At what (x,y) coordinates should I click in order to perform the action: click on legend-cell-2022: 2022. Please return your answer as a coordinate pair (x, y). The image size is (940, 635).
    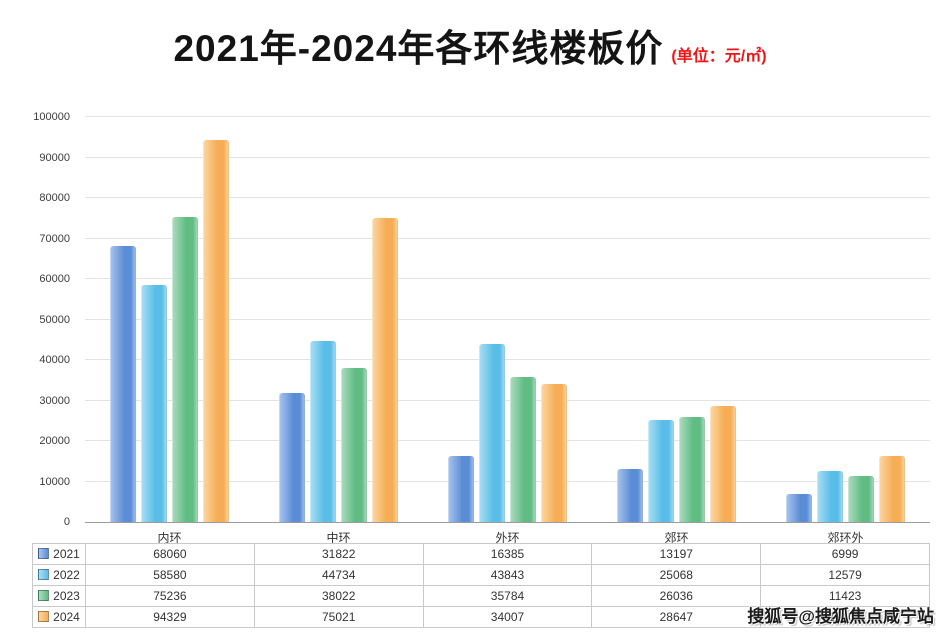
    Looking at the image, I should click on (59, 575).